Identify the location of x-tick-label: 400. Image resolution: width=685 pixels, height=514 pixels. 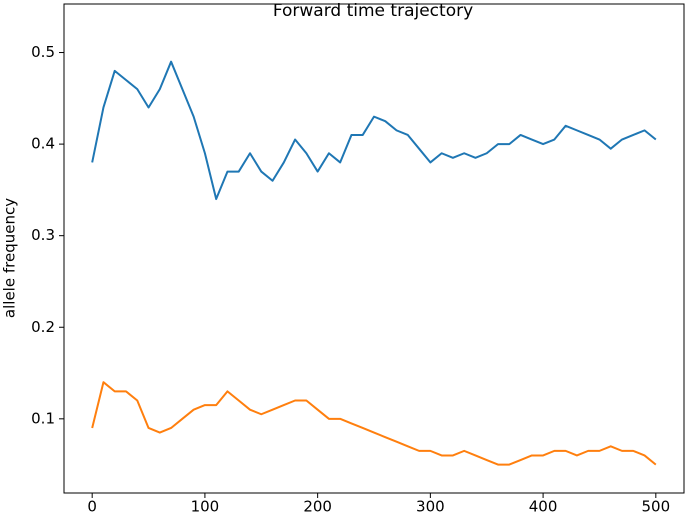
(543, 506).